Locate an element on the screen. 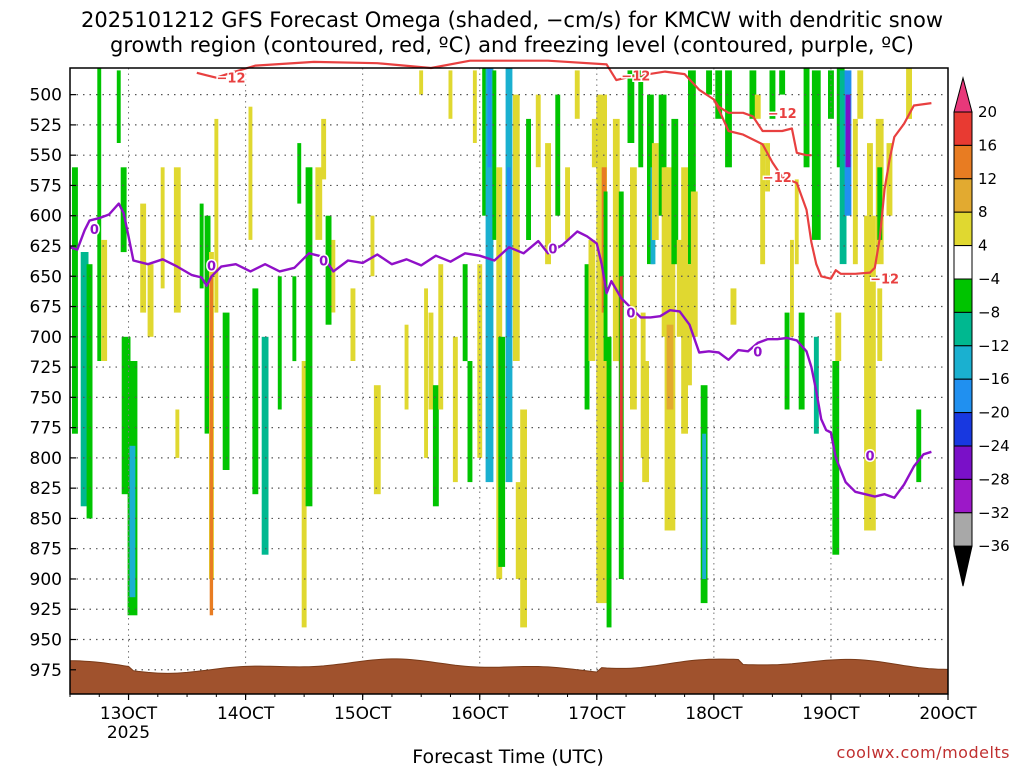 The width and height of the screenshot is (1024, 768). colorbar-label: 8 is located at coordinates (983, 212).